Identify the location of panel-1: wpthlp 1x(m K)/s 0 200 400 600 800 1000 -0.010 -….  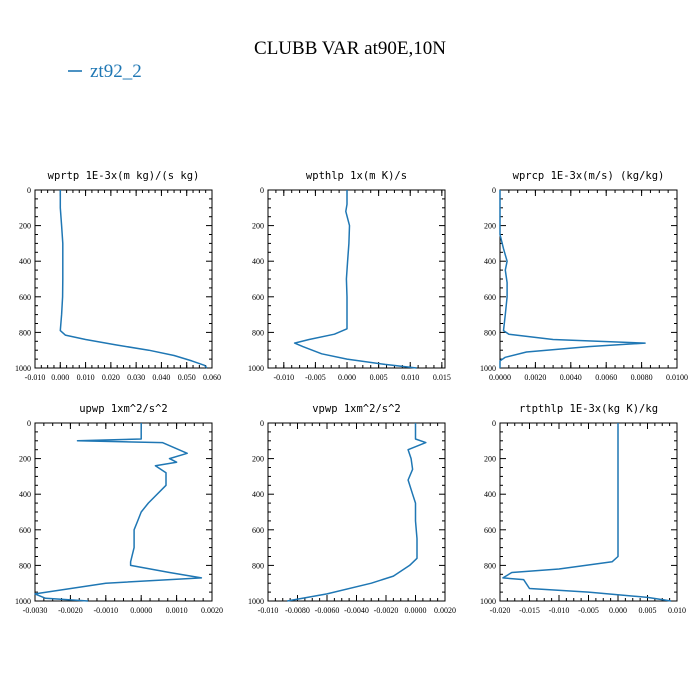
(349, 276).